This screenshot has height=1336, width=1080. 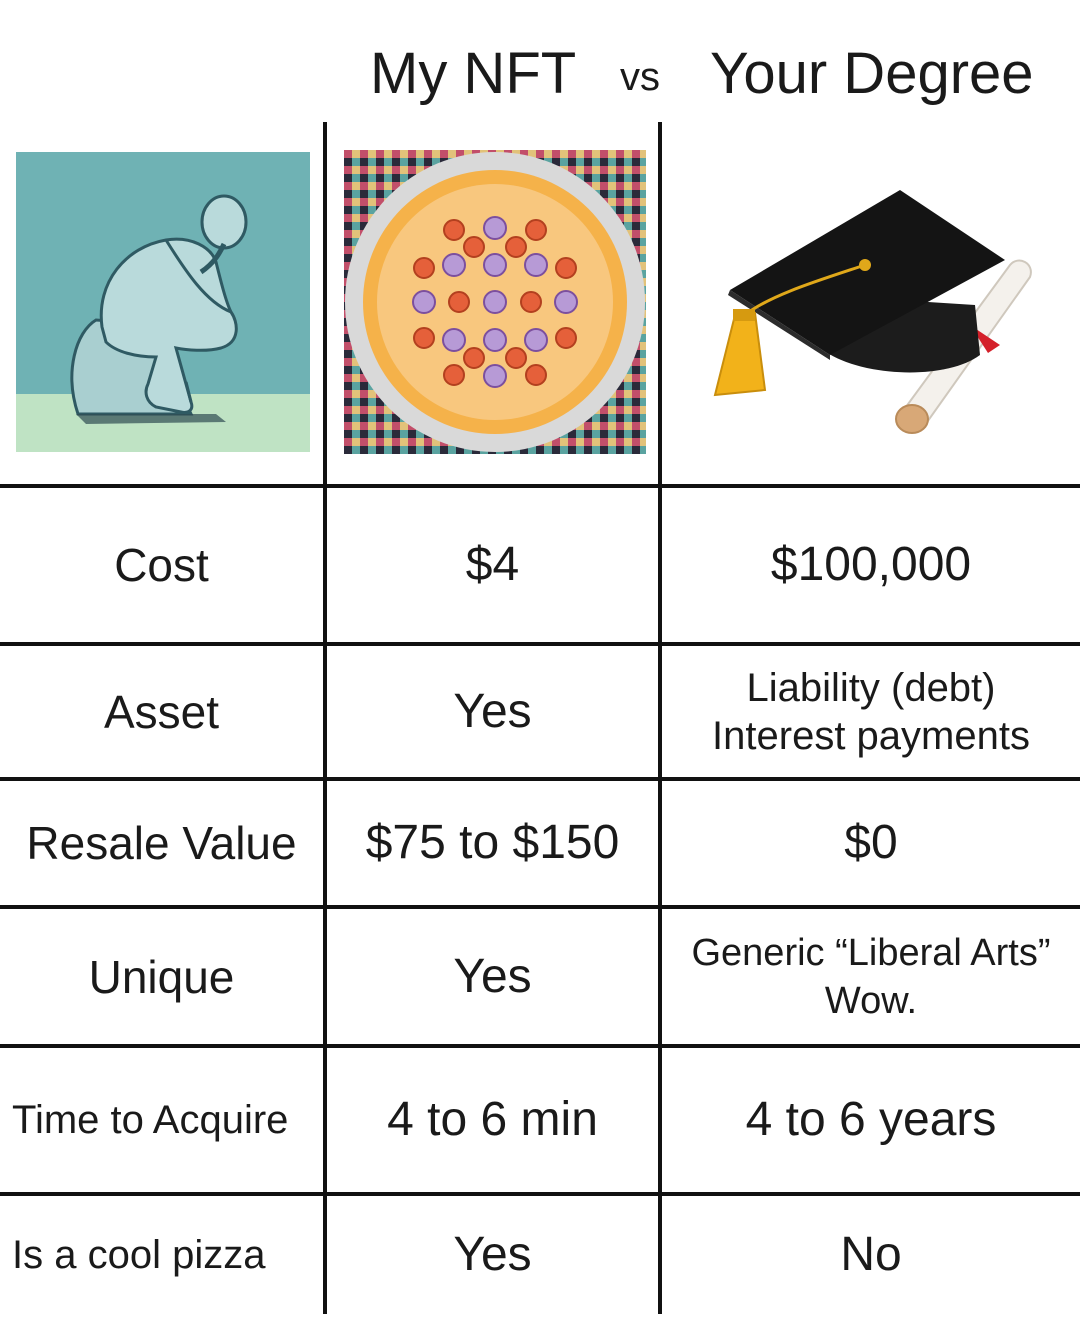 I want to click on thinker-statue-image, so click(x=163, y=302).